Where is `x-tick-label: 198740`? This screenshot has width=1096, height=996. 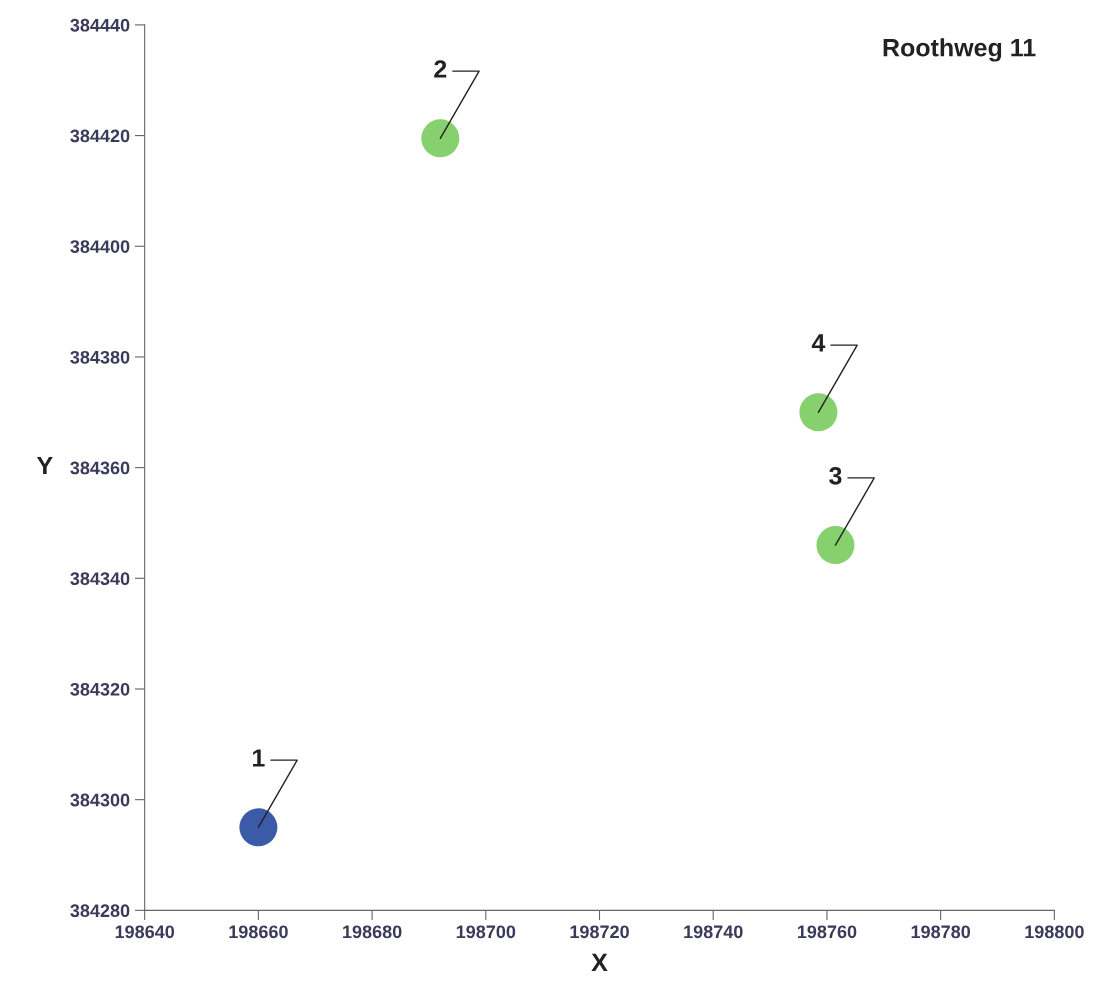
x-tick-label: 198740 is located at coordinates (713, 932).